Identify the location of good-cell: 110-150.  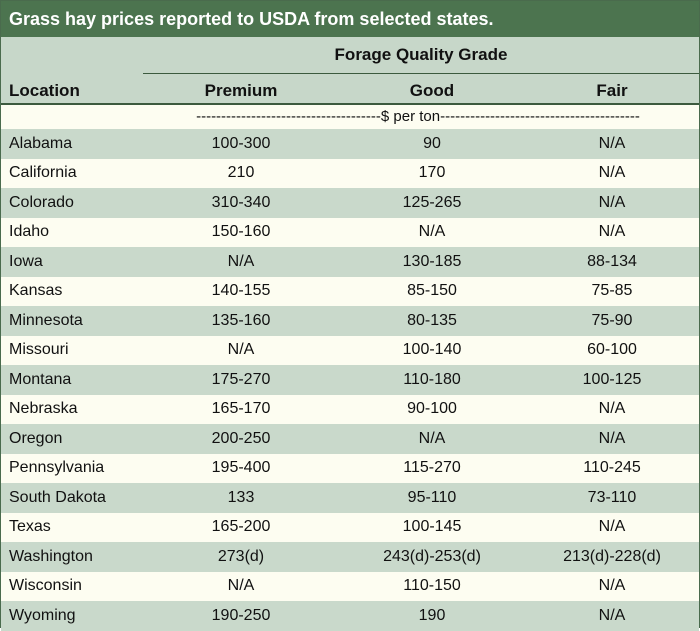
(432, 586).